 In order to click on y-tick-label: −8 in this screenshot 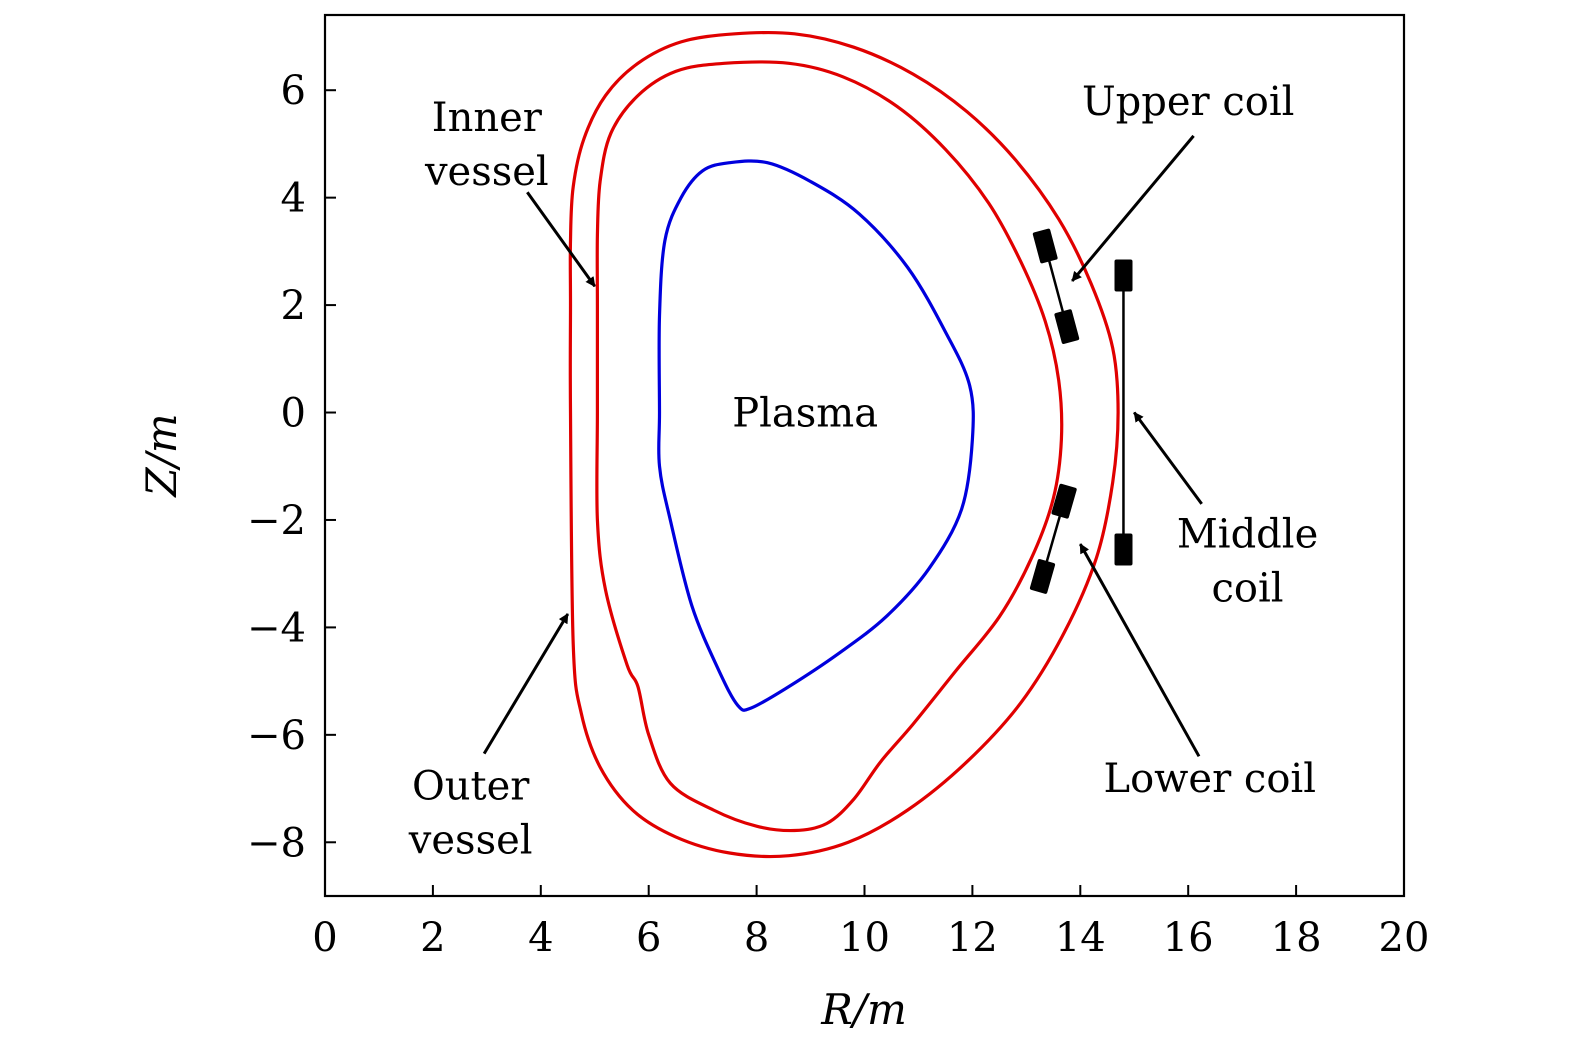, I will do `click(276, 843)`.